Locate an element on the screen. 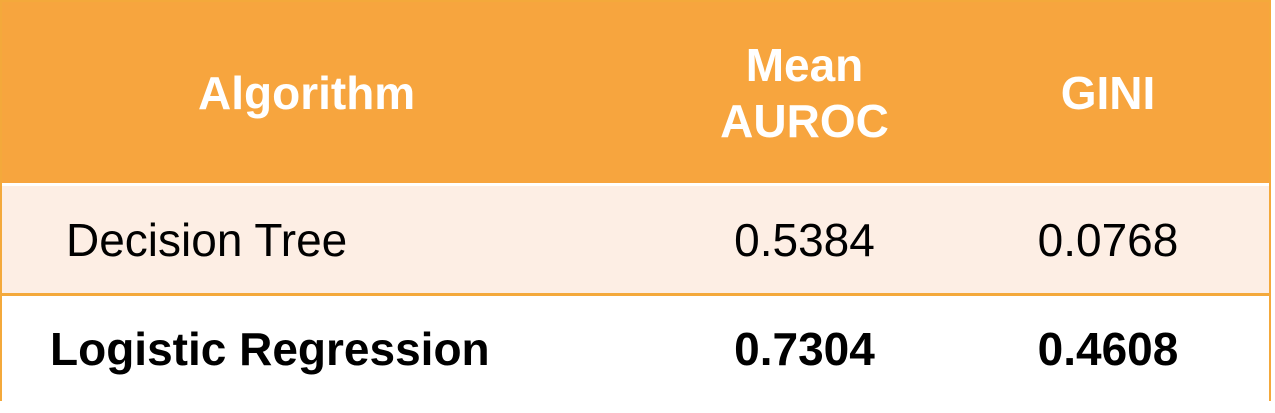 This screenshot has width=1275, height=413. cell-gini: 0.4608 is located at coordinates (1108, 348).